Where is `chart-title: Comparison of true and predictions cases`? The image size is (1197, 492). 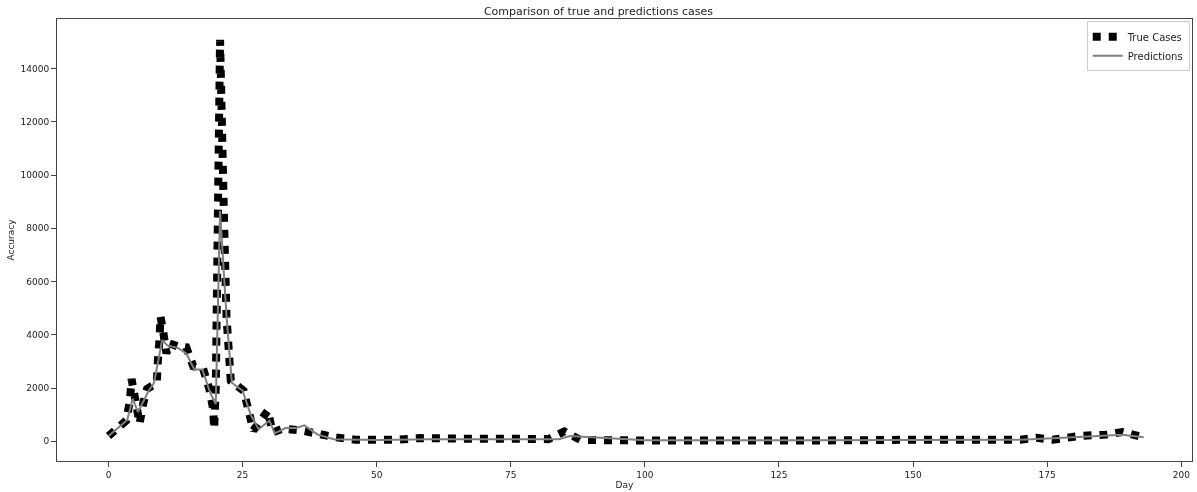 chart-title: Comparison of true and predictions cases is located at coordinates (598, 12).